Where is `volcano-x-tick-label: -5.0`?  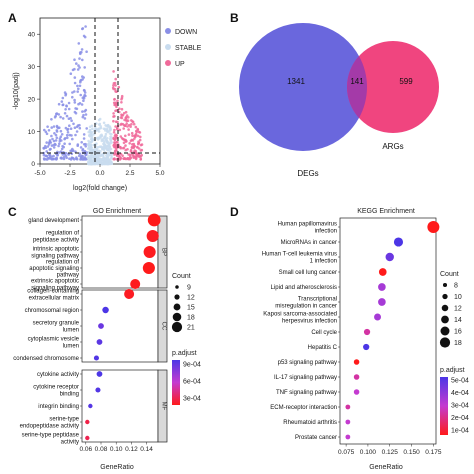 volcano-x-tick-label: -5.0 is located at coordinates (40, 173).